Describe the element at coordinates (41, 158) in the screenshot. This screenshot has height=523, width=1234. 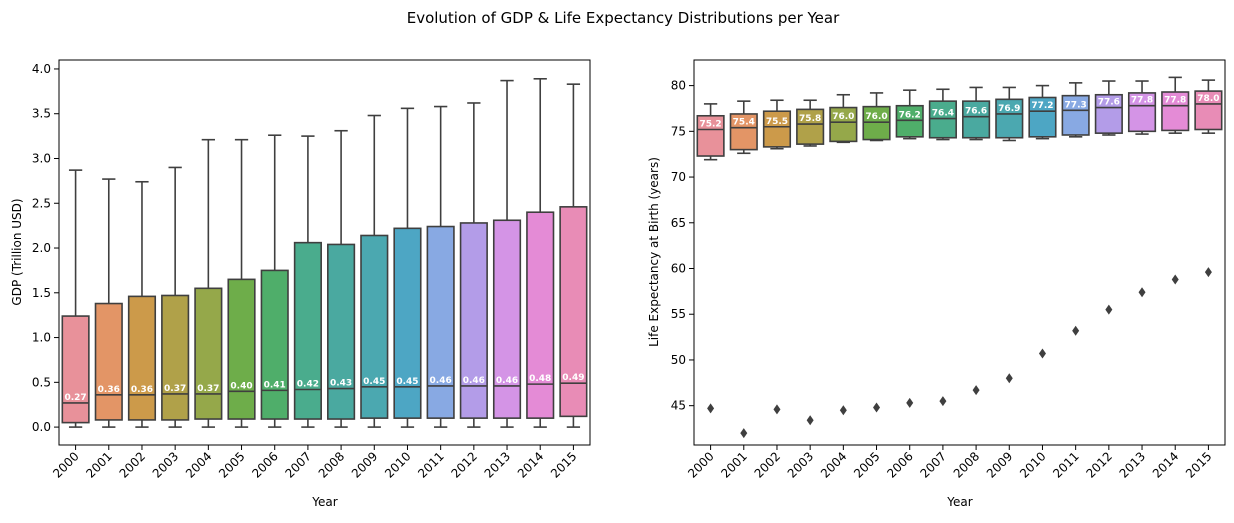
I see `gdp-y-tick-label: 3.0` at that location.